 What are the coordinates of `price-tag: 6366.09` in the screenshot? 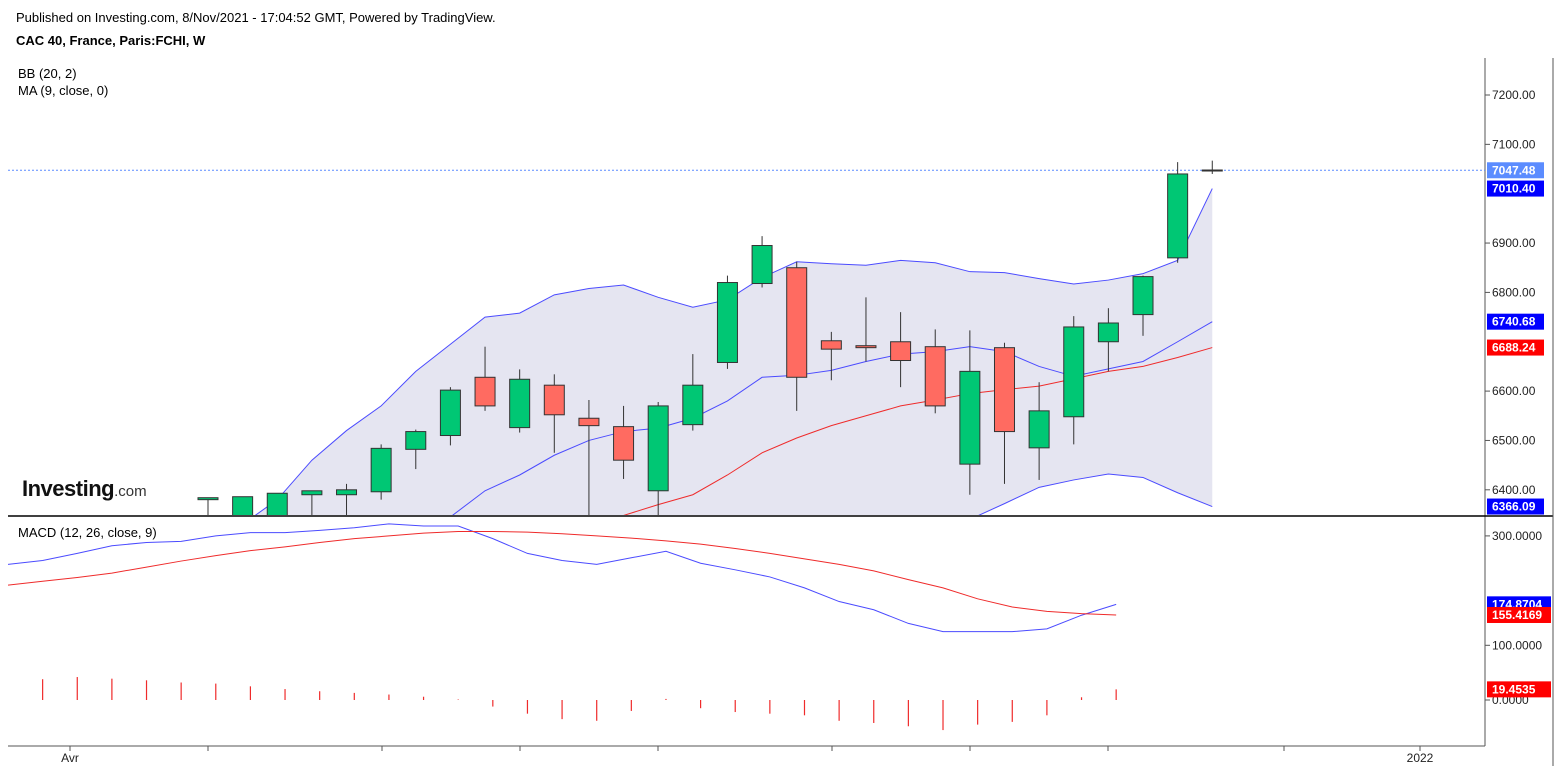 It's located at (1515, 506).